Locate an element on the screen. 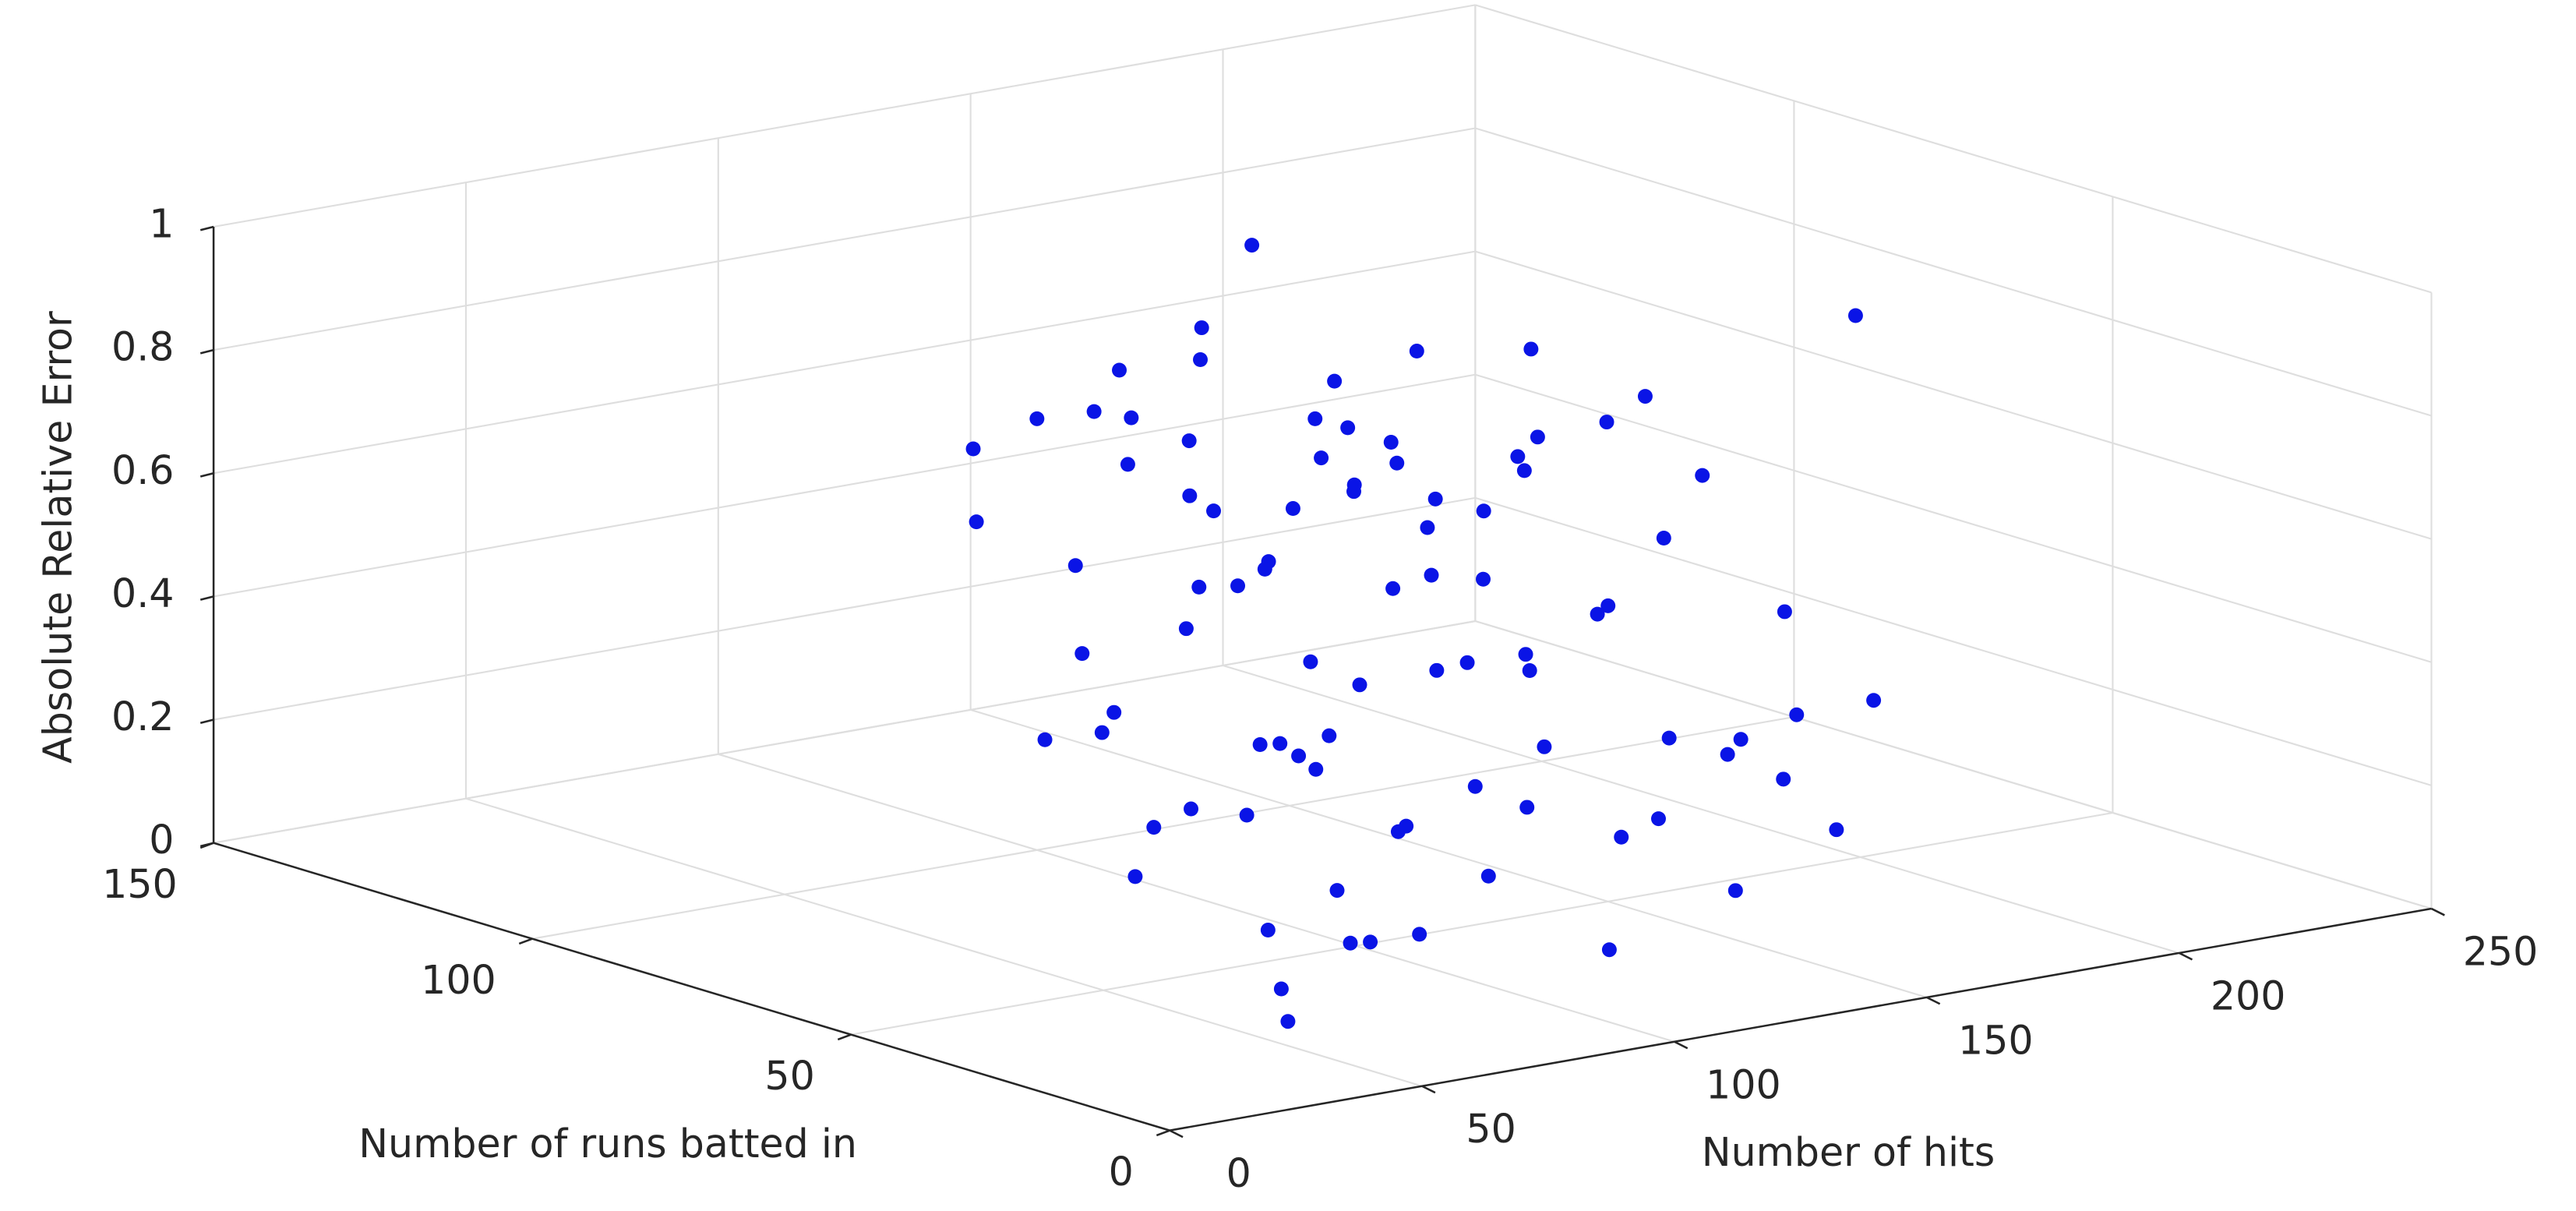  x-tick-label: 0 is located at coordinates (1238, 1173).